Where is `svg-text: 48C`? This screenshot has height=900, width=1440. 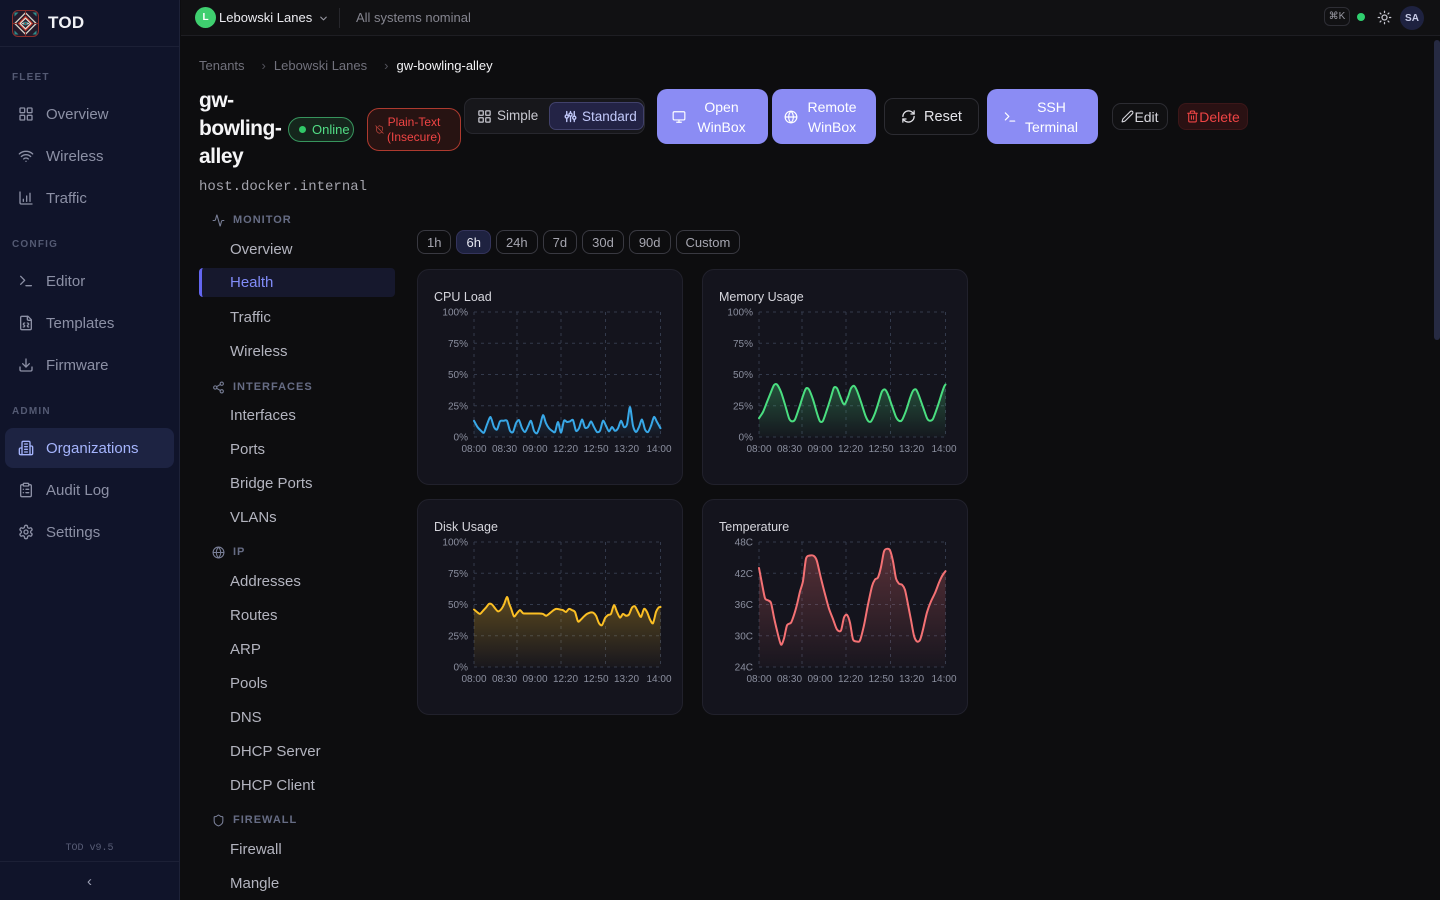
svg-text: 48C is located at coordinates (744, 543).